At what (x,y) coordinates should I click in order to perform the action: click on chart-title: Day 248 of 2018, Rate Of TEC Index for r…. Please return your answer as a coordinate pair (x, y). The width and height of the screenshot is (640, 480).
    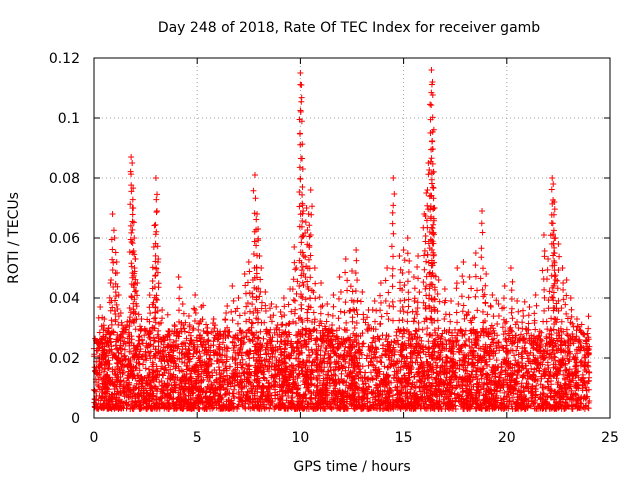
    Looking at the image, I should click on (349, 28).